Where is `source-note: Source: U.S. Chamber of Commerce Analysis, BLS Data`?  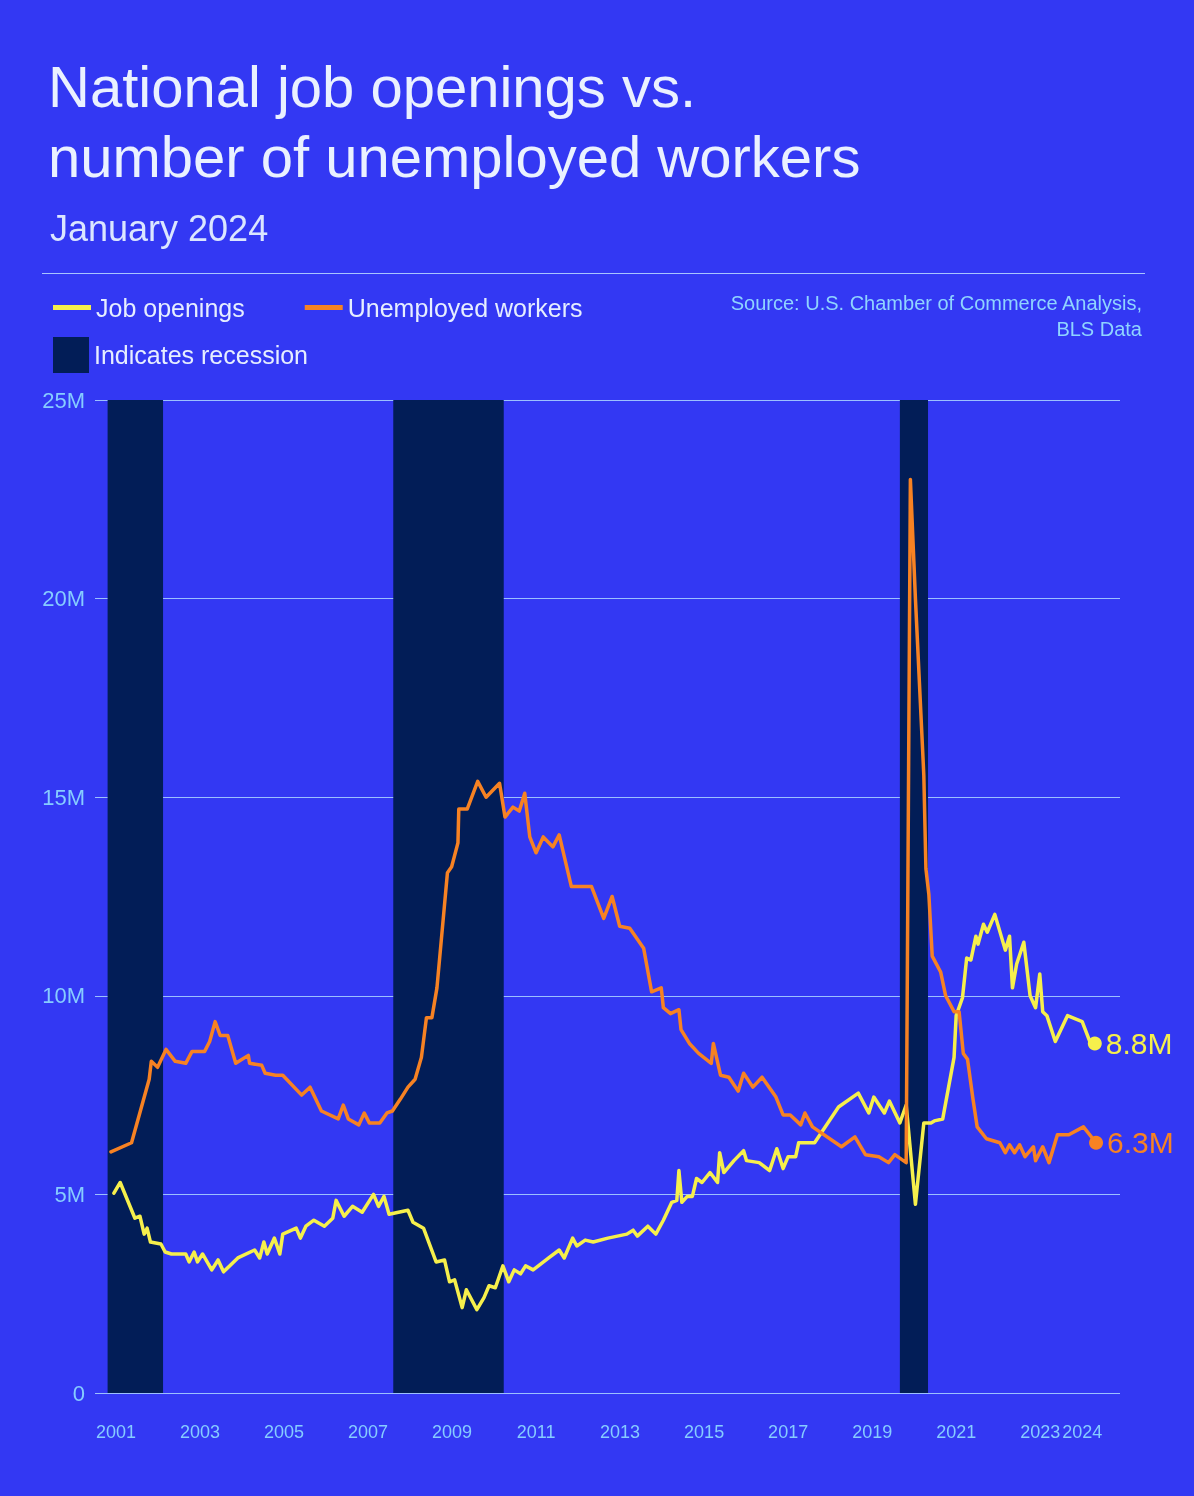
source-note: Source: U.S. Chamber of Commerce Analysis, BLS Data is located at coordinates (935, 316).